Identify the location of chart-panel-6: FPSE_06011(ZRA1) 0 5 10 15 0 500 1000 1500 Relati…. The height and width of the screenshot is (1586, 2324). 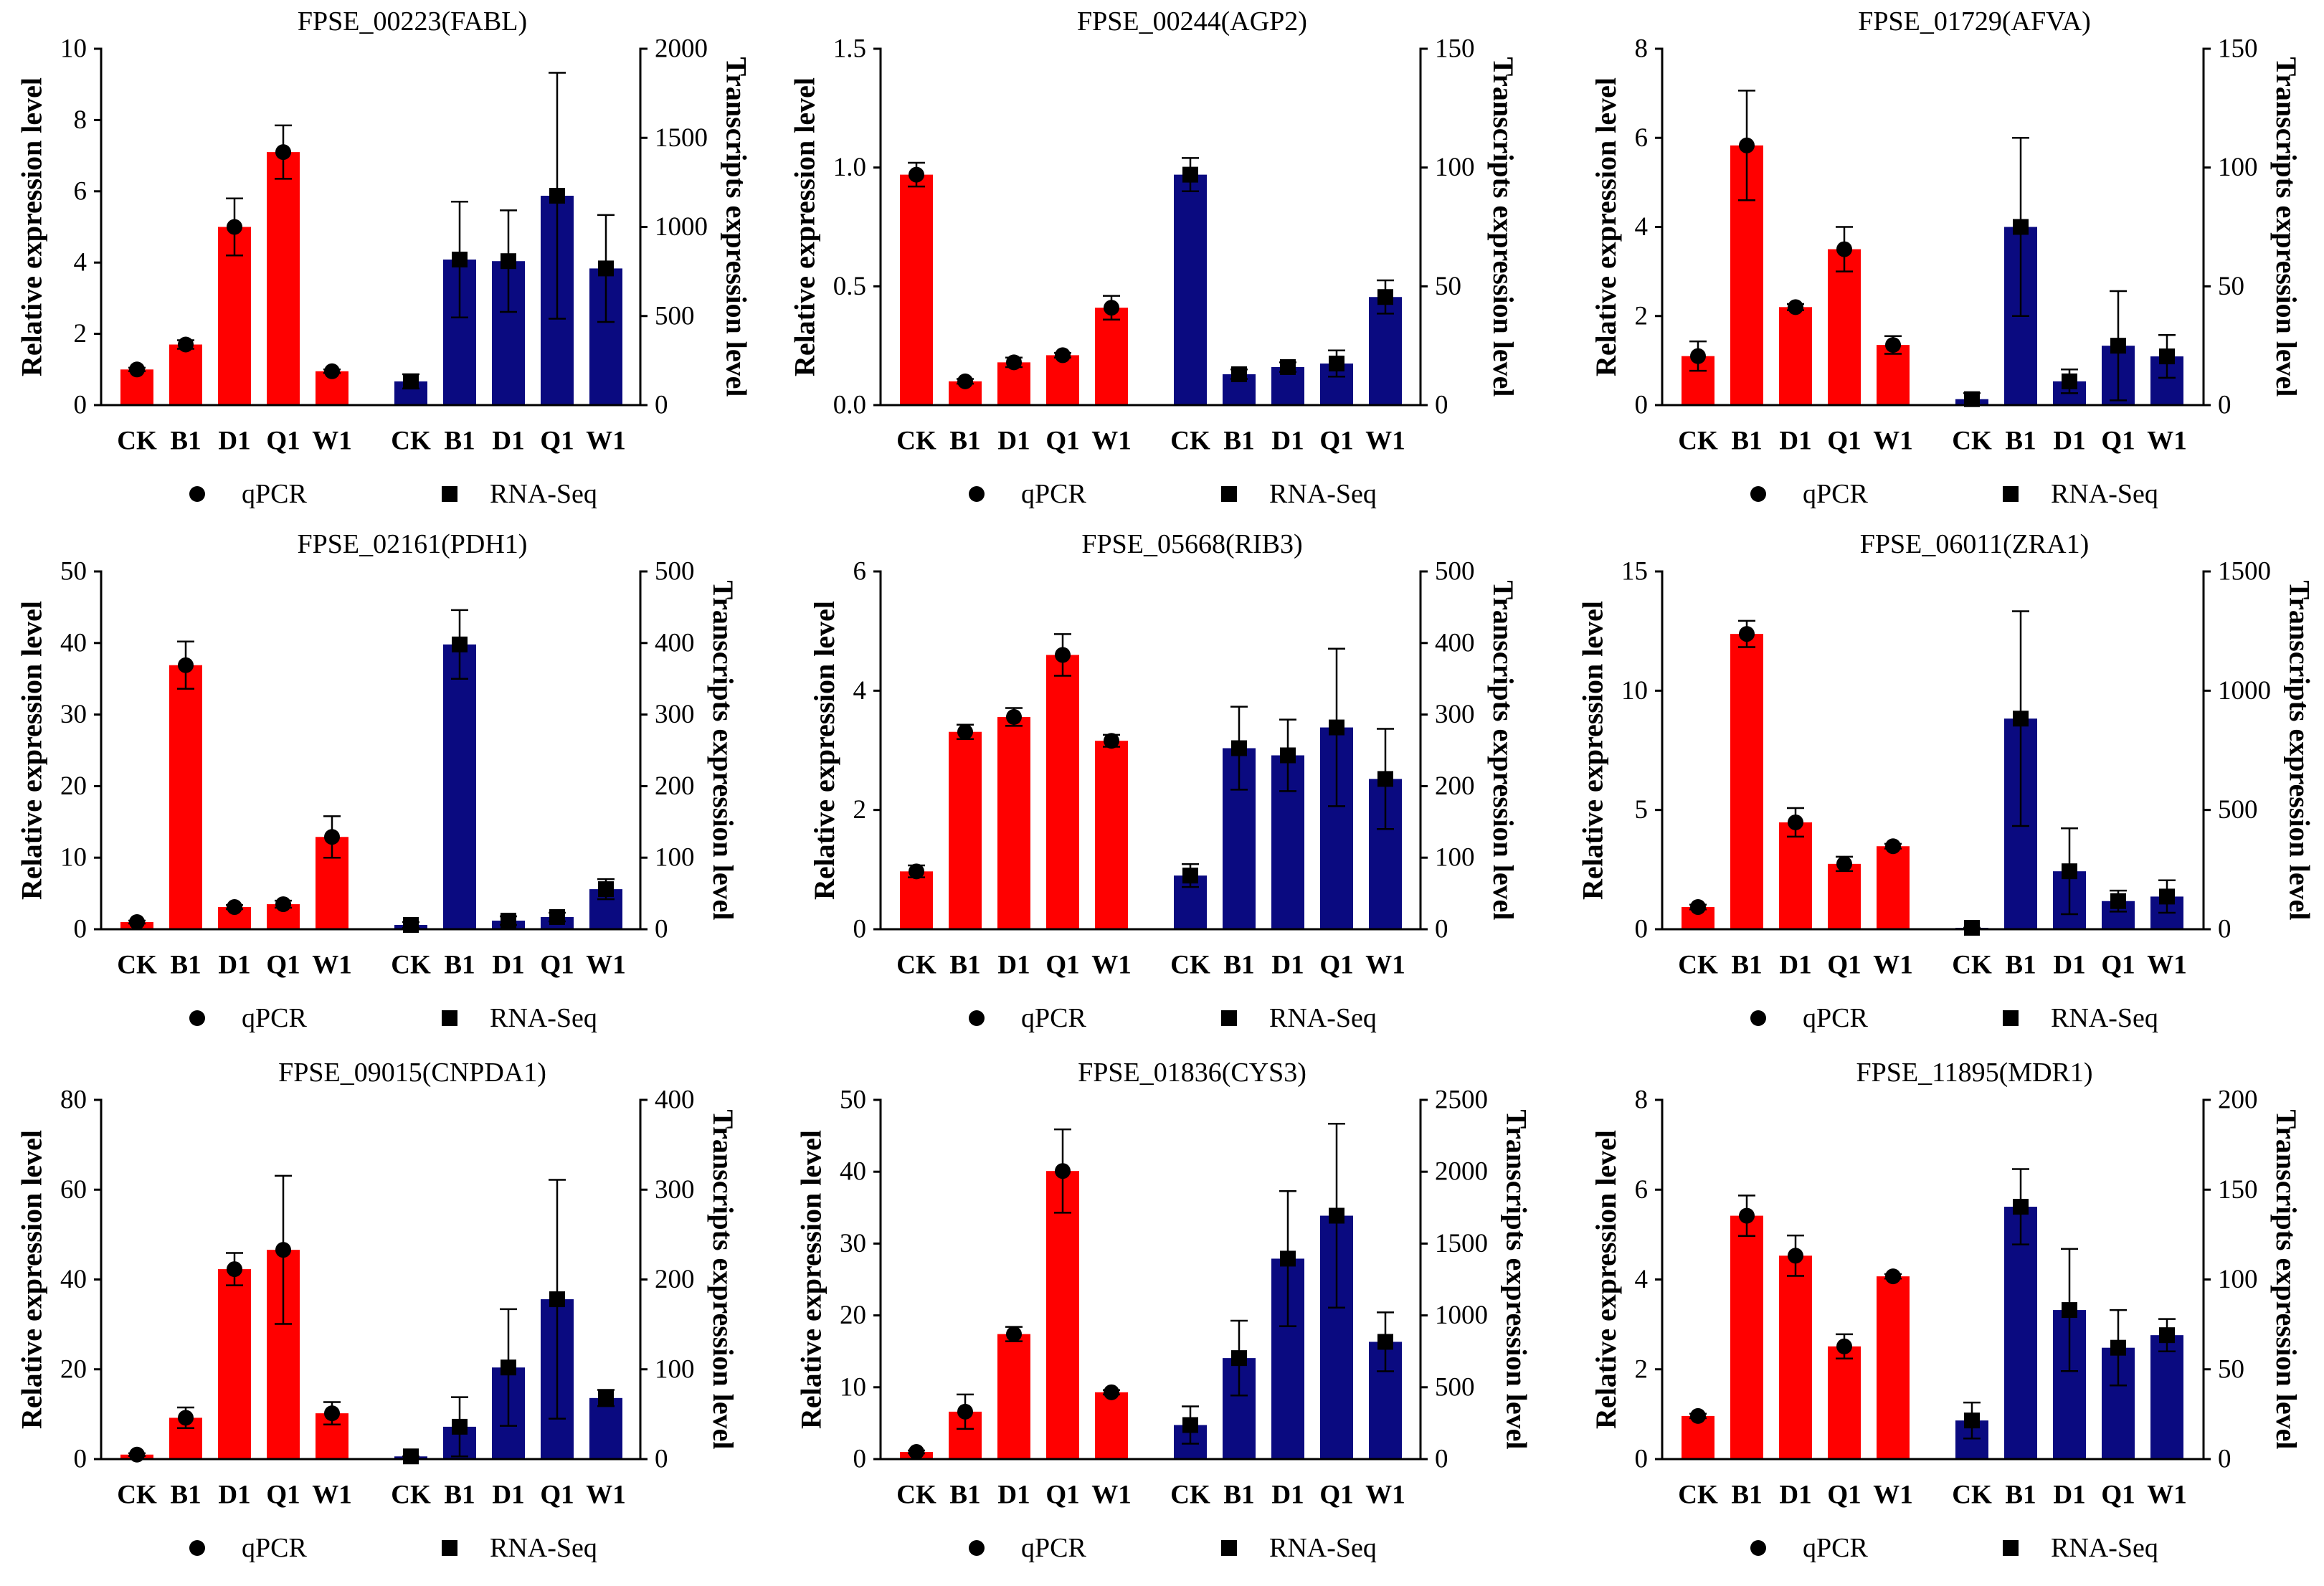
(1947, 781).